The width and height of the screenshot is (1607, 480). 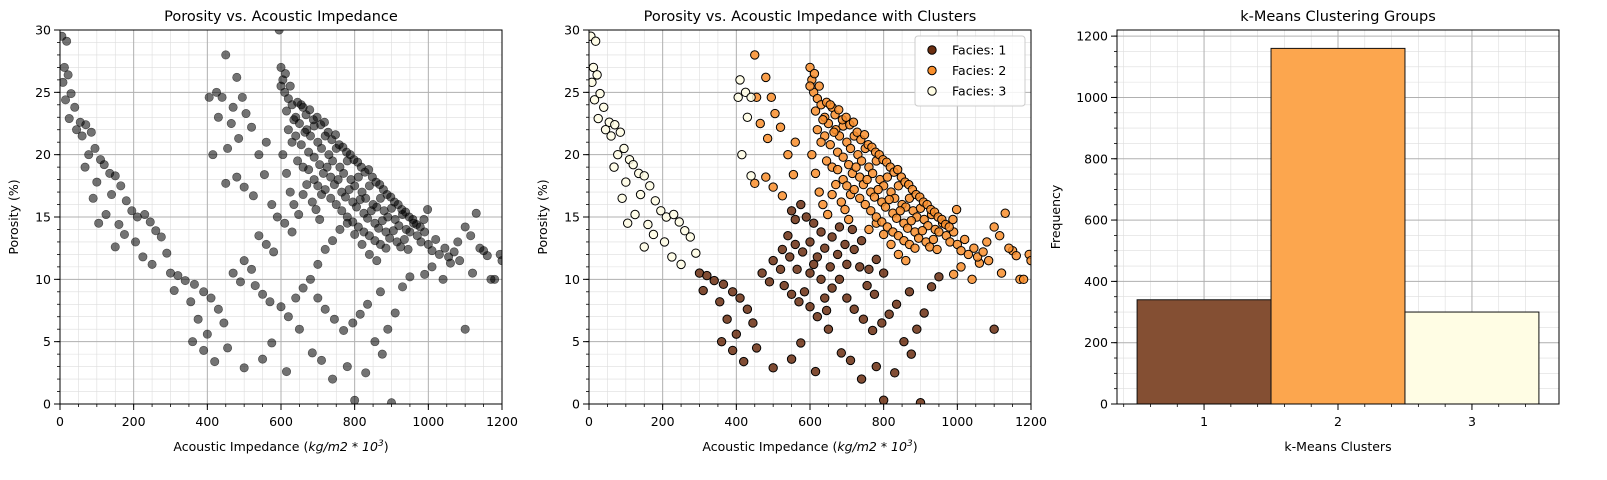 I want to click on x-axis-label: Acoustic Impedance (kg/m2 * 103), so click(x=809, y=446).